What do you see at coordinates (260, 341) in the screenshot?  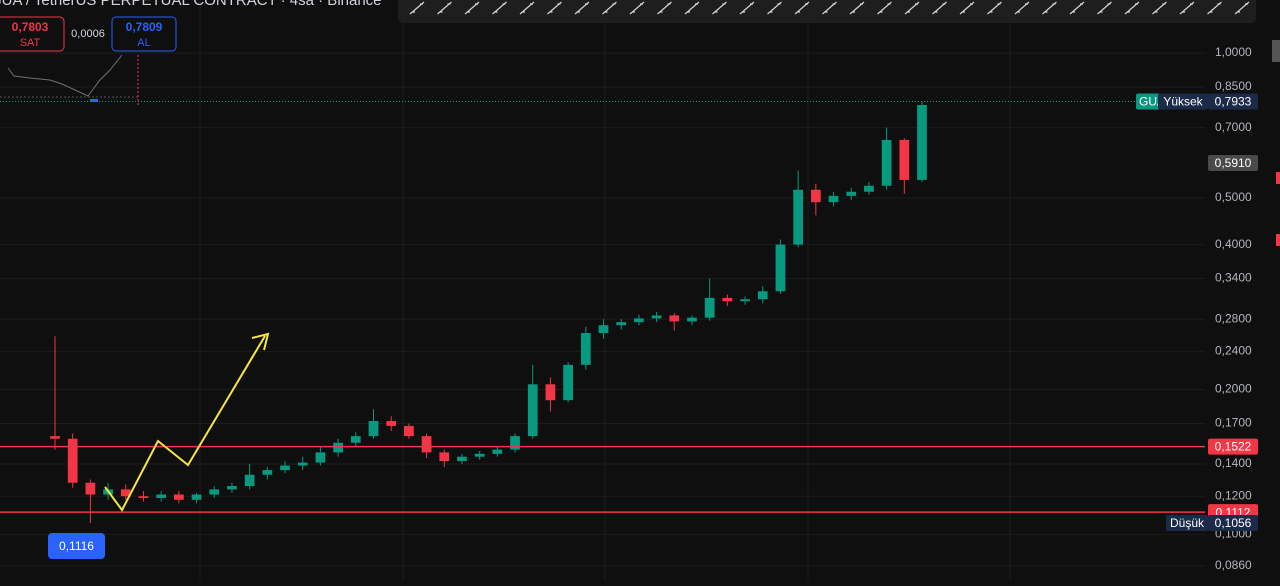 I see `arrow-head` at bounding box center [260, 341].